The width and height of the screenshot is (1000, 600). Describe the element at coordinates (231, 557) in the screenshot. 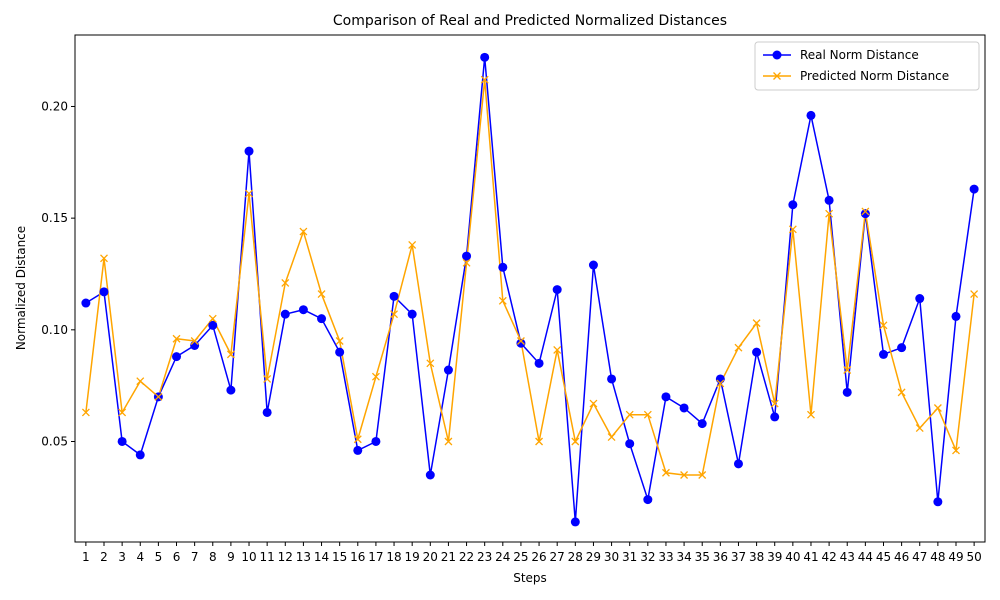

I see `x-tick-label: 9` at that location.